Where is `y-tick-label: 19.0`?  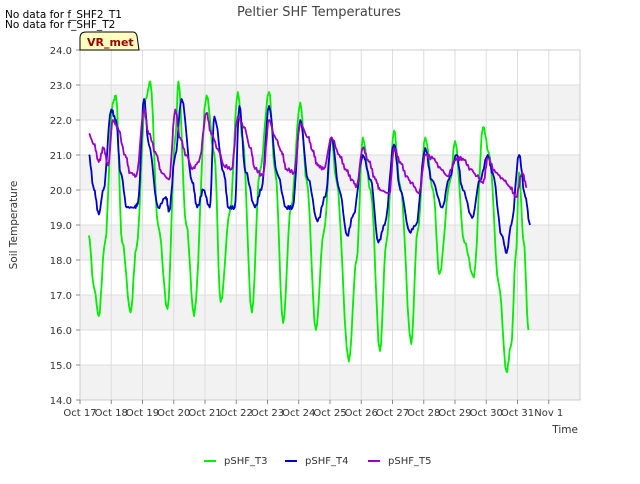 y-tick-label: 19.0 is located at coordinates (61, 226).